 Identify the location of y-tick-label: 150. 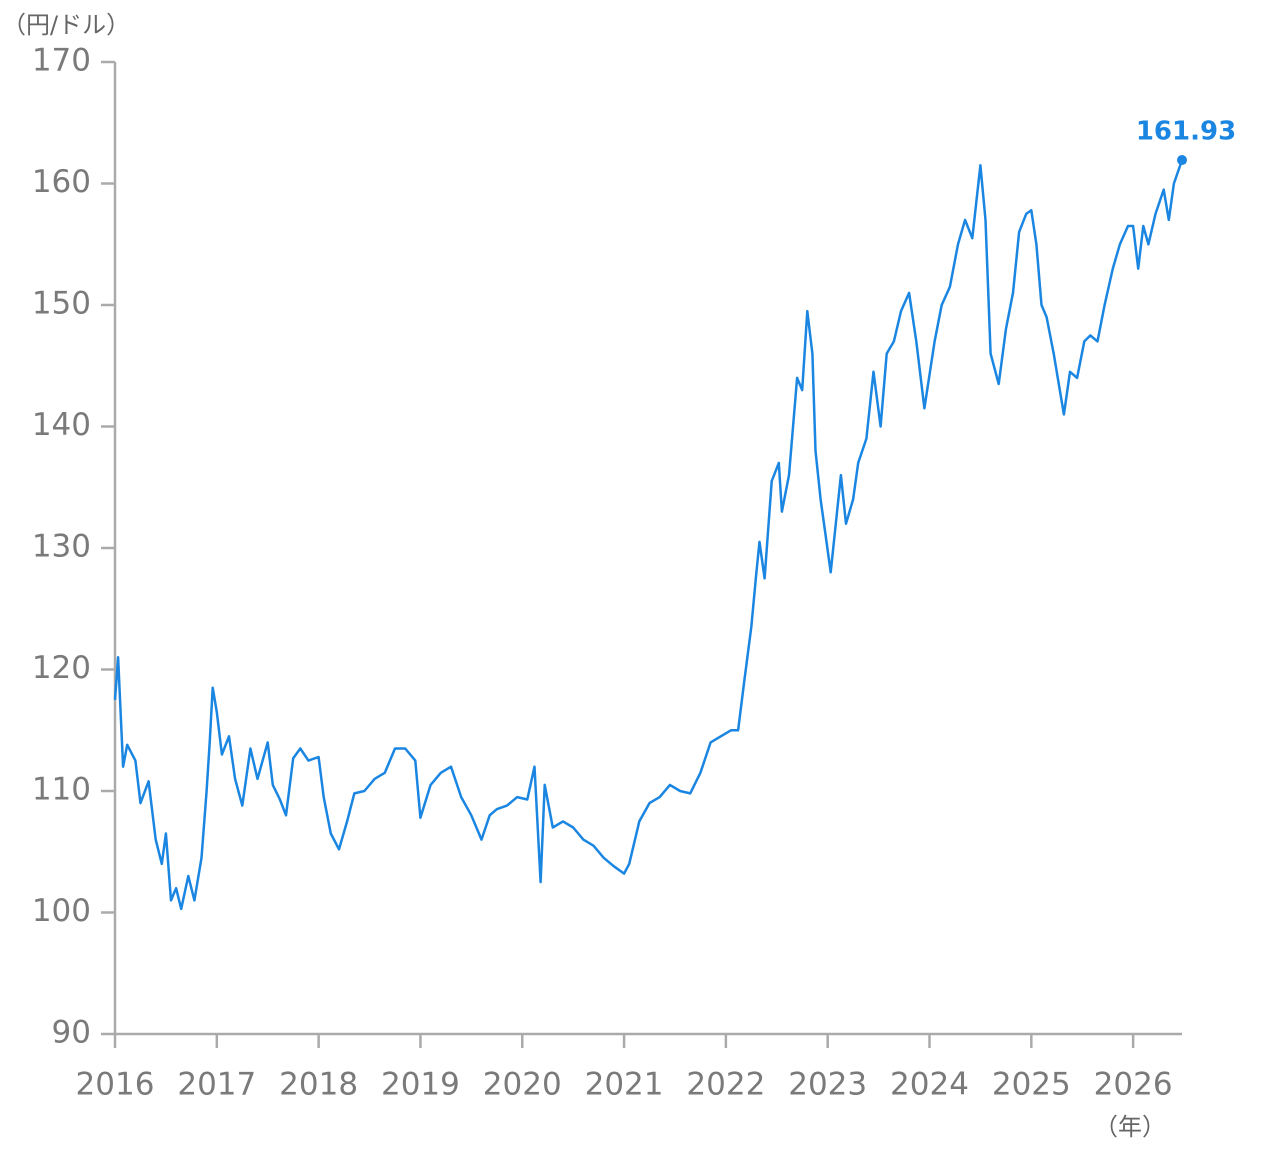
(61, 304).